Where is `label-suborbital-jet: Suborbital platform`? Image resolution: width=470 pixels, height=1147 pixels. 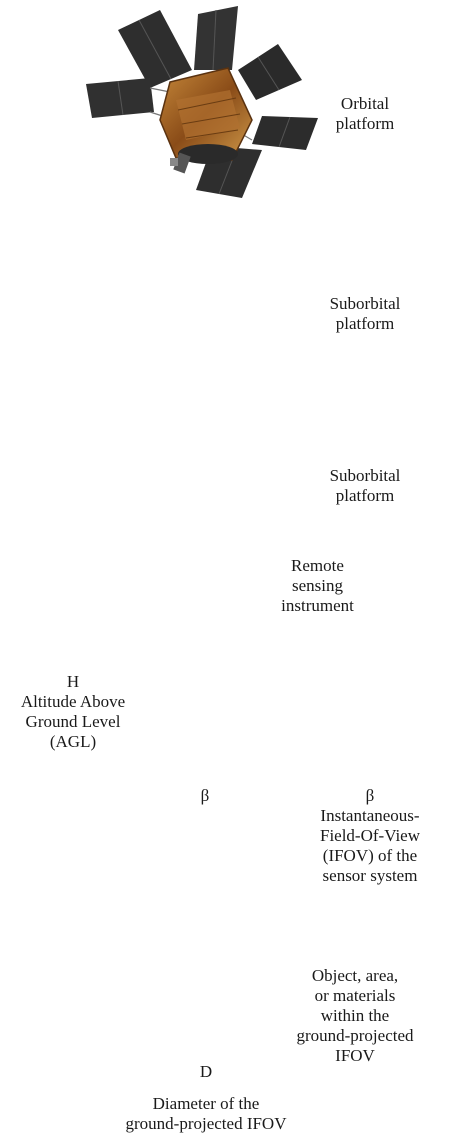
label-suborbital-jet: Suborbital platform is located at coordinates (365, 313).